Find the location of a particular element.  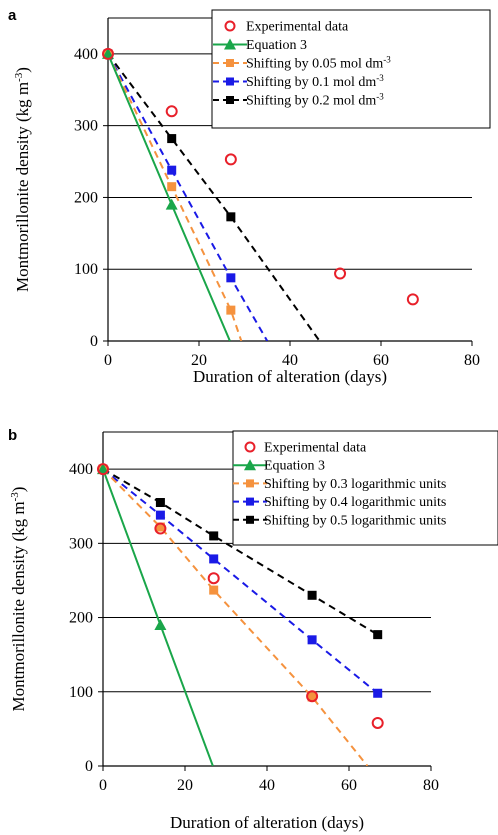

legend-label-main: Shifting by 0.4 logarithmic units is located at coordinates (355, 502).